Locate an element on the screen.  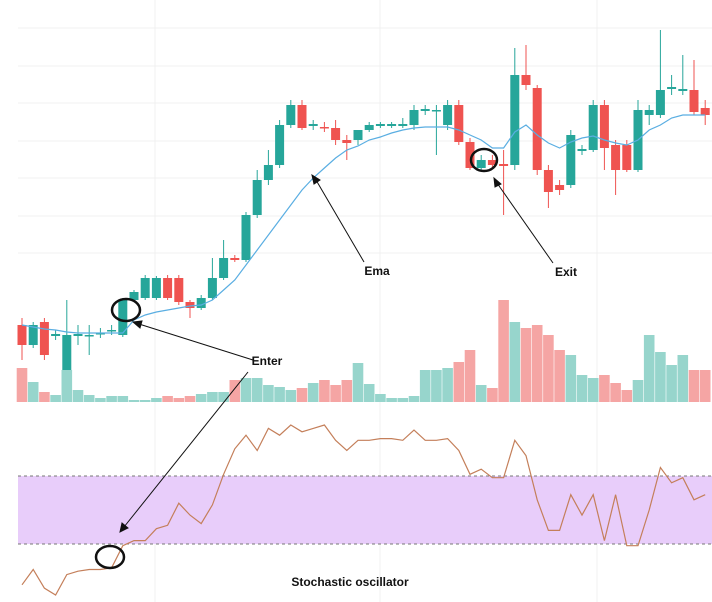
annotation: Ema is located at coordinates (377, 271).